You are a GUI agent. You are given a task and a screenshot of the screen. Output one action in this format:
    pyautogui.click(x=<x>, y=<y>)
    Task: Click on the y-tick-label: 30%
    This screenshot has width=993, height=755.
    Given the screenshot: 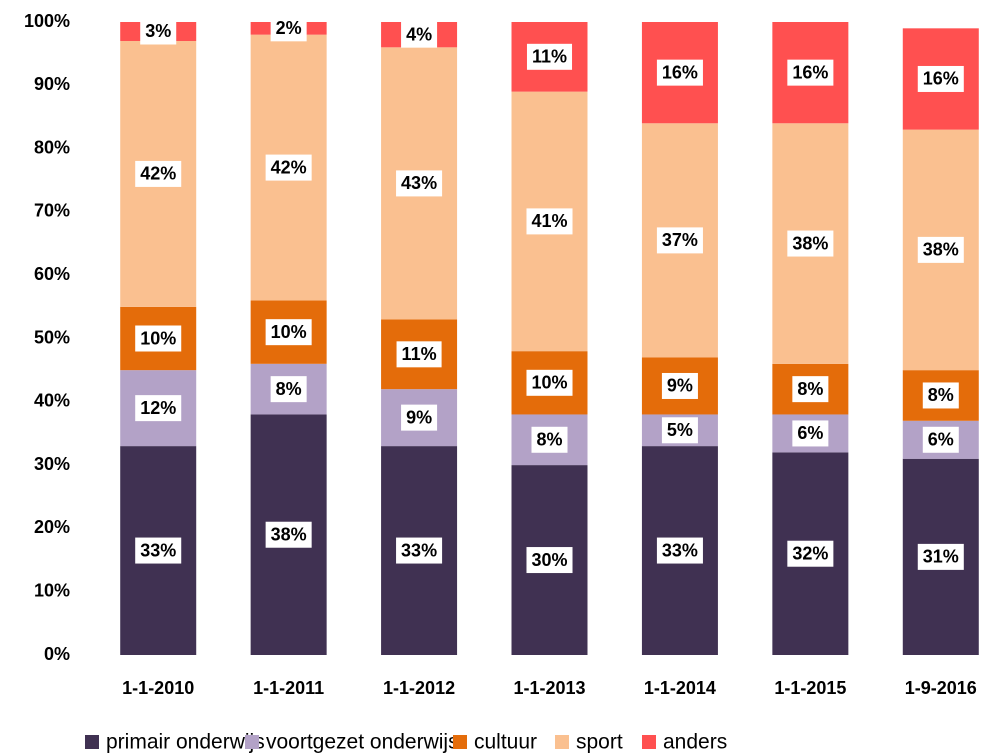 What is the action you would take?
    pyautogui.click(x=52, y=464)
    